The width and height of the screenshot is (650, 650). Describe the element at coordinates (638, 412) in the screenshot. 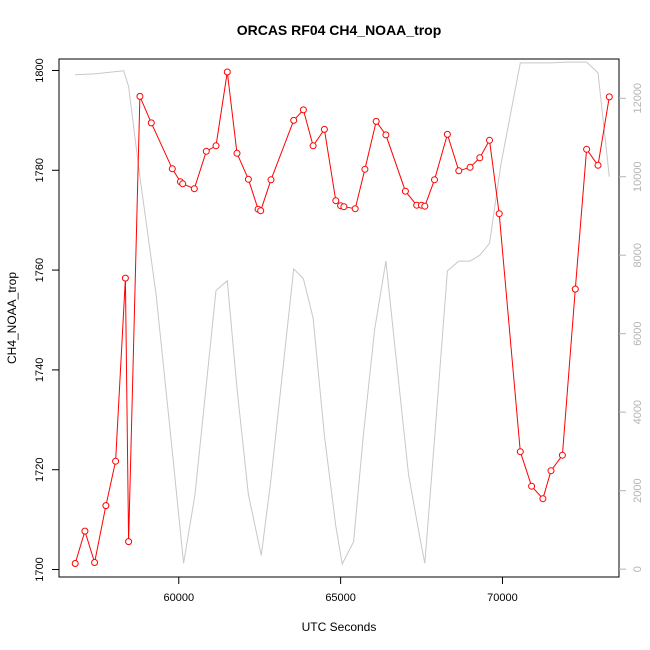

I see `y2-tick-label: 4000` at that location.